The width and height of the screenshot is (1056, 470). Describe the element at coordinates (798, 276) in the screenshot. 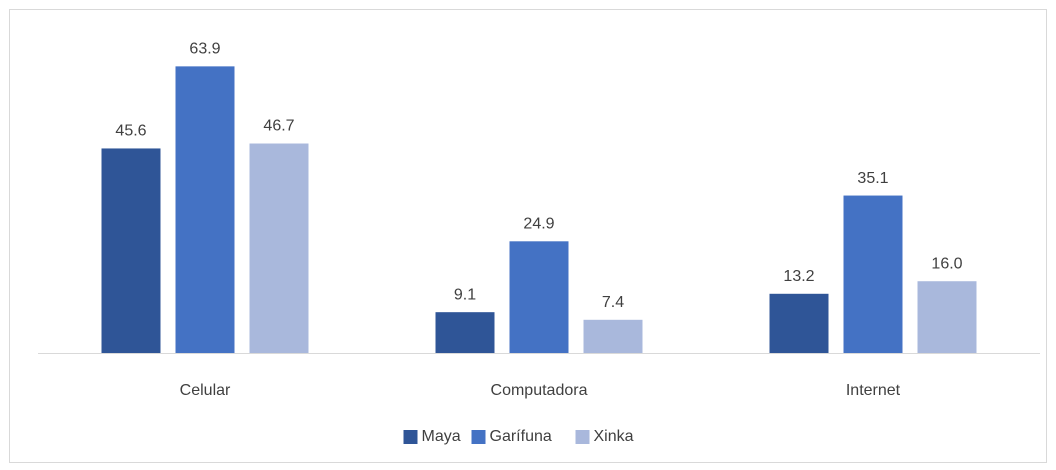

I see `data-label: 13.2` at that location.